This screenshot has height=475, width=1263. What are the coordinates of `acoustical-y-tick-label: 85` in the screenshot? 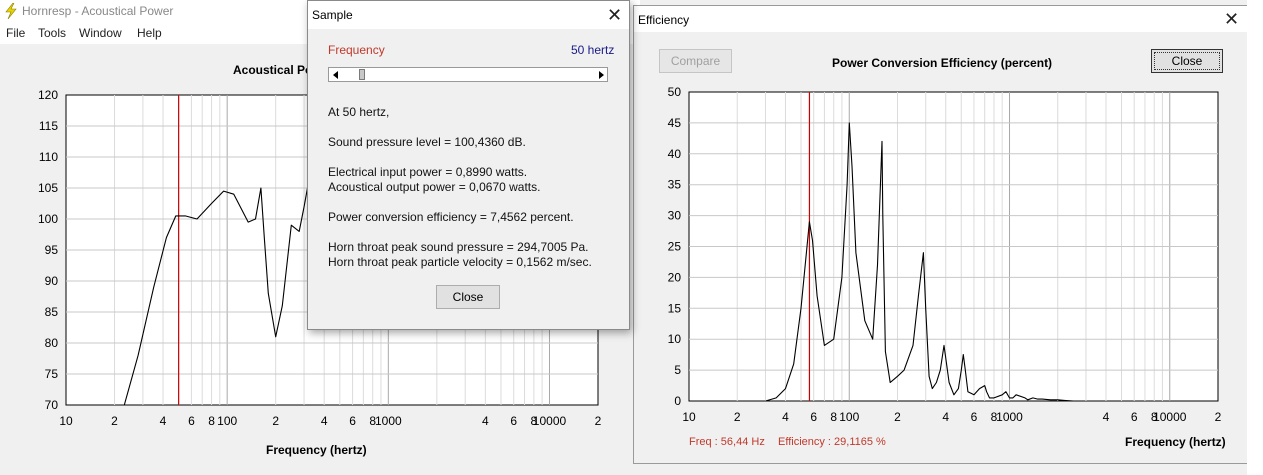 It's located at (52, 312).